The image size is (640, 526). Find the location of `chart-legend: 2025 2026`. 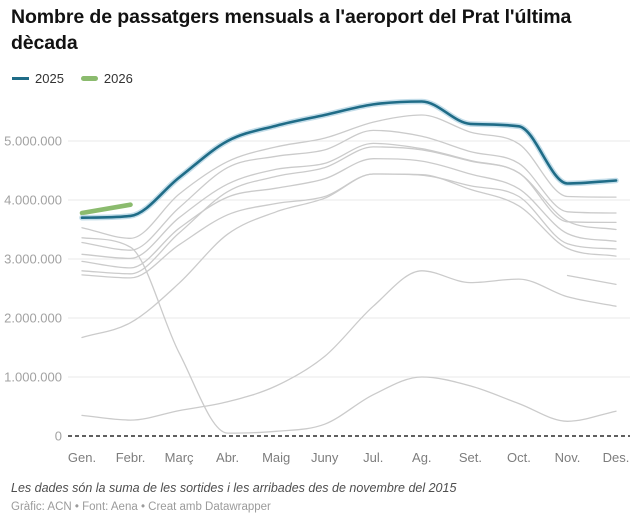

chart-legend: 2025 2026 is located at coordinates (72, 78).